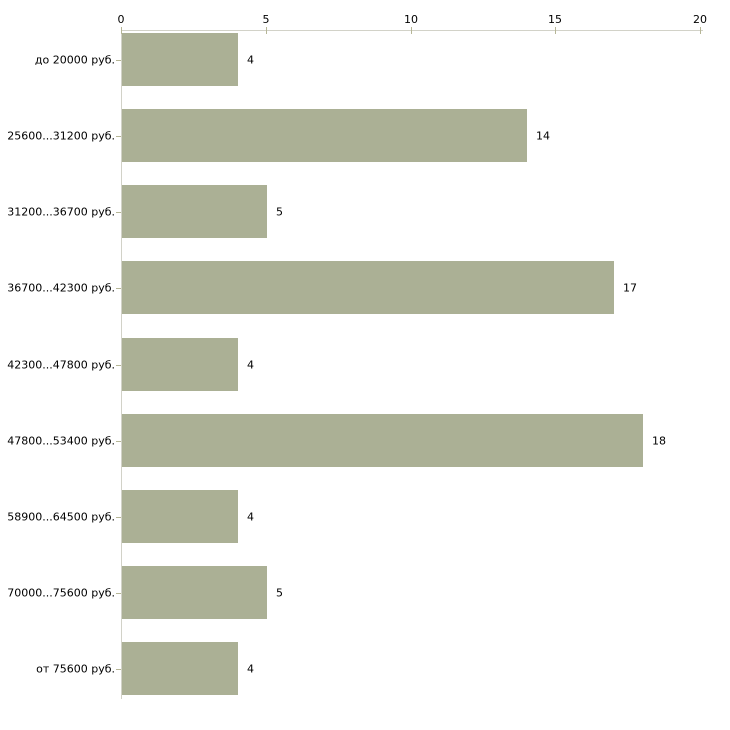  Describe the element at coordinates (61, 440) in the screenshot. I see `category-label: 47800...53400 руб.` at that location.